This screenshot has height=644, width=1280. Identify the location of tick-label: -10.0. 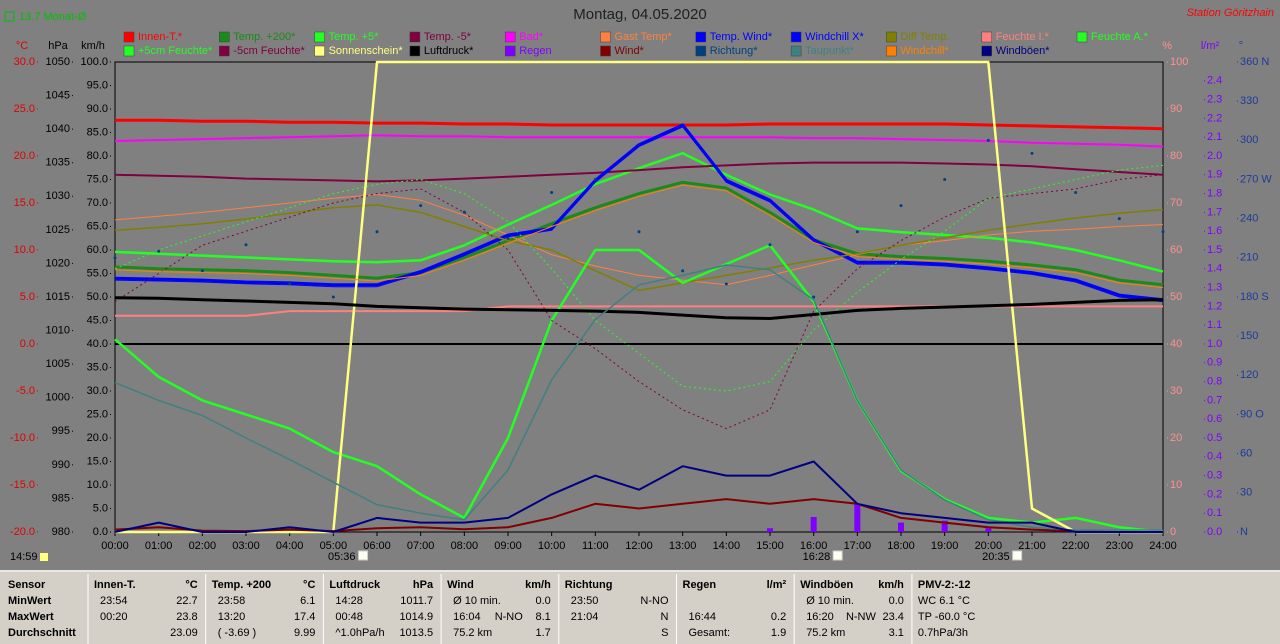
(22, 438).